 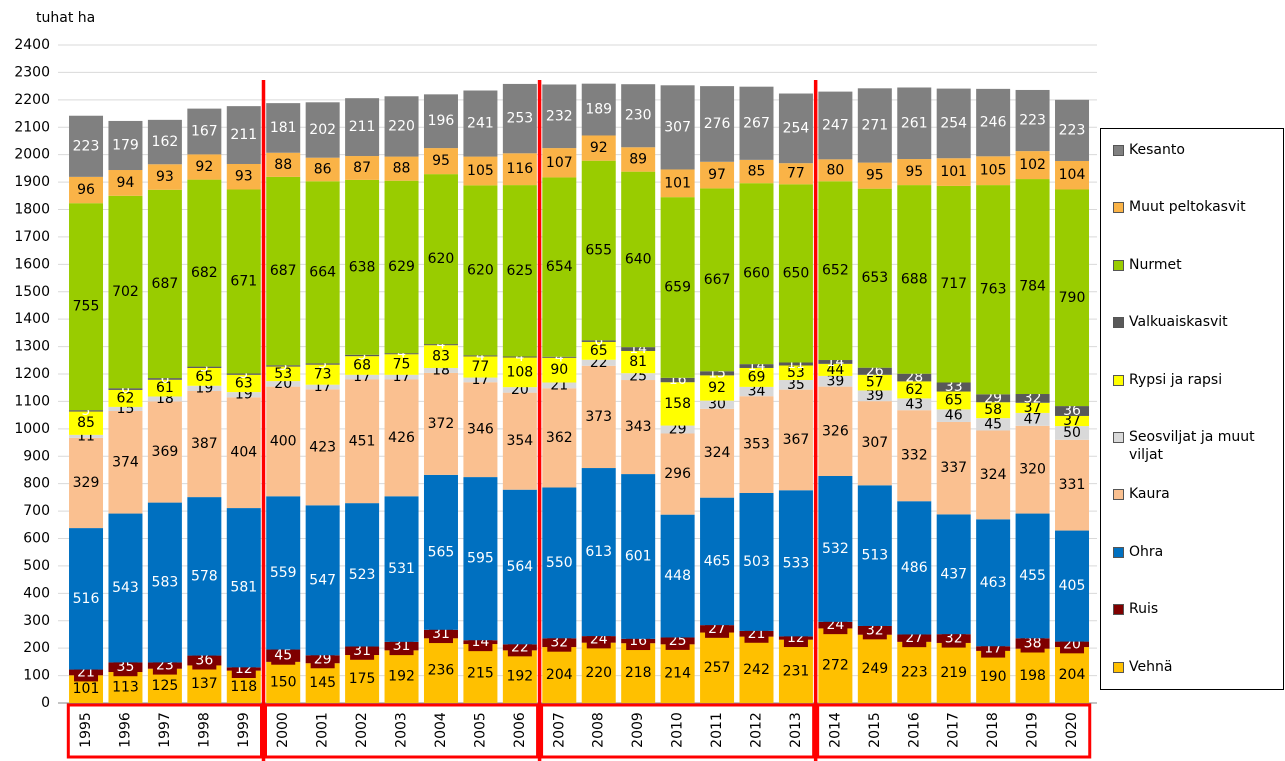 What do you see at coordinates (1072, 298) in the screenshot?
I see `value-label: 790` at bounding box center [1072, 298].